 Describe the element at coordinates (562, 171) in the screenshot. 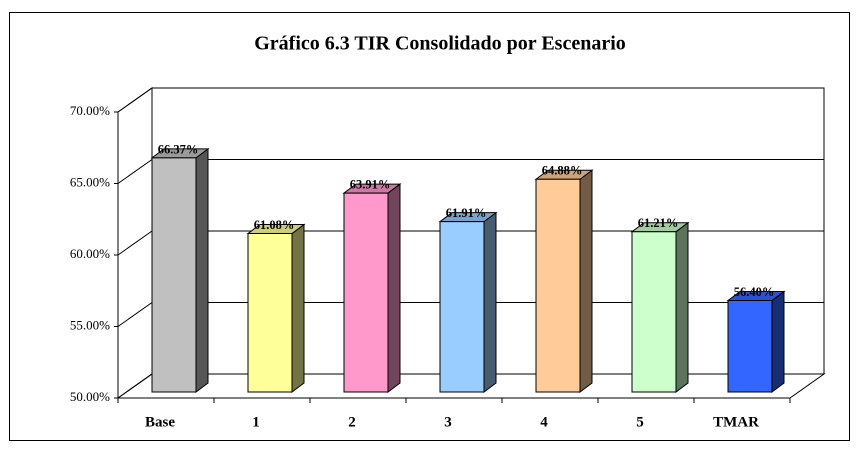

I see `value-label: 64.88%` at that location.